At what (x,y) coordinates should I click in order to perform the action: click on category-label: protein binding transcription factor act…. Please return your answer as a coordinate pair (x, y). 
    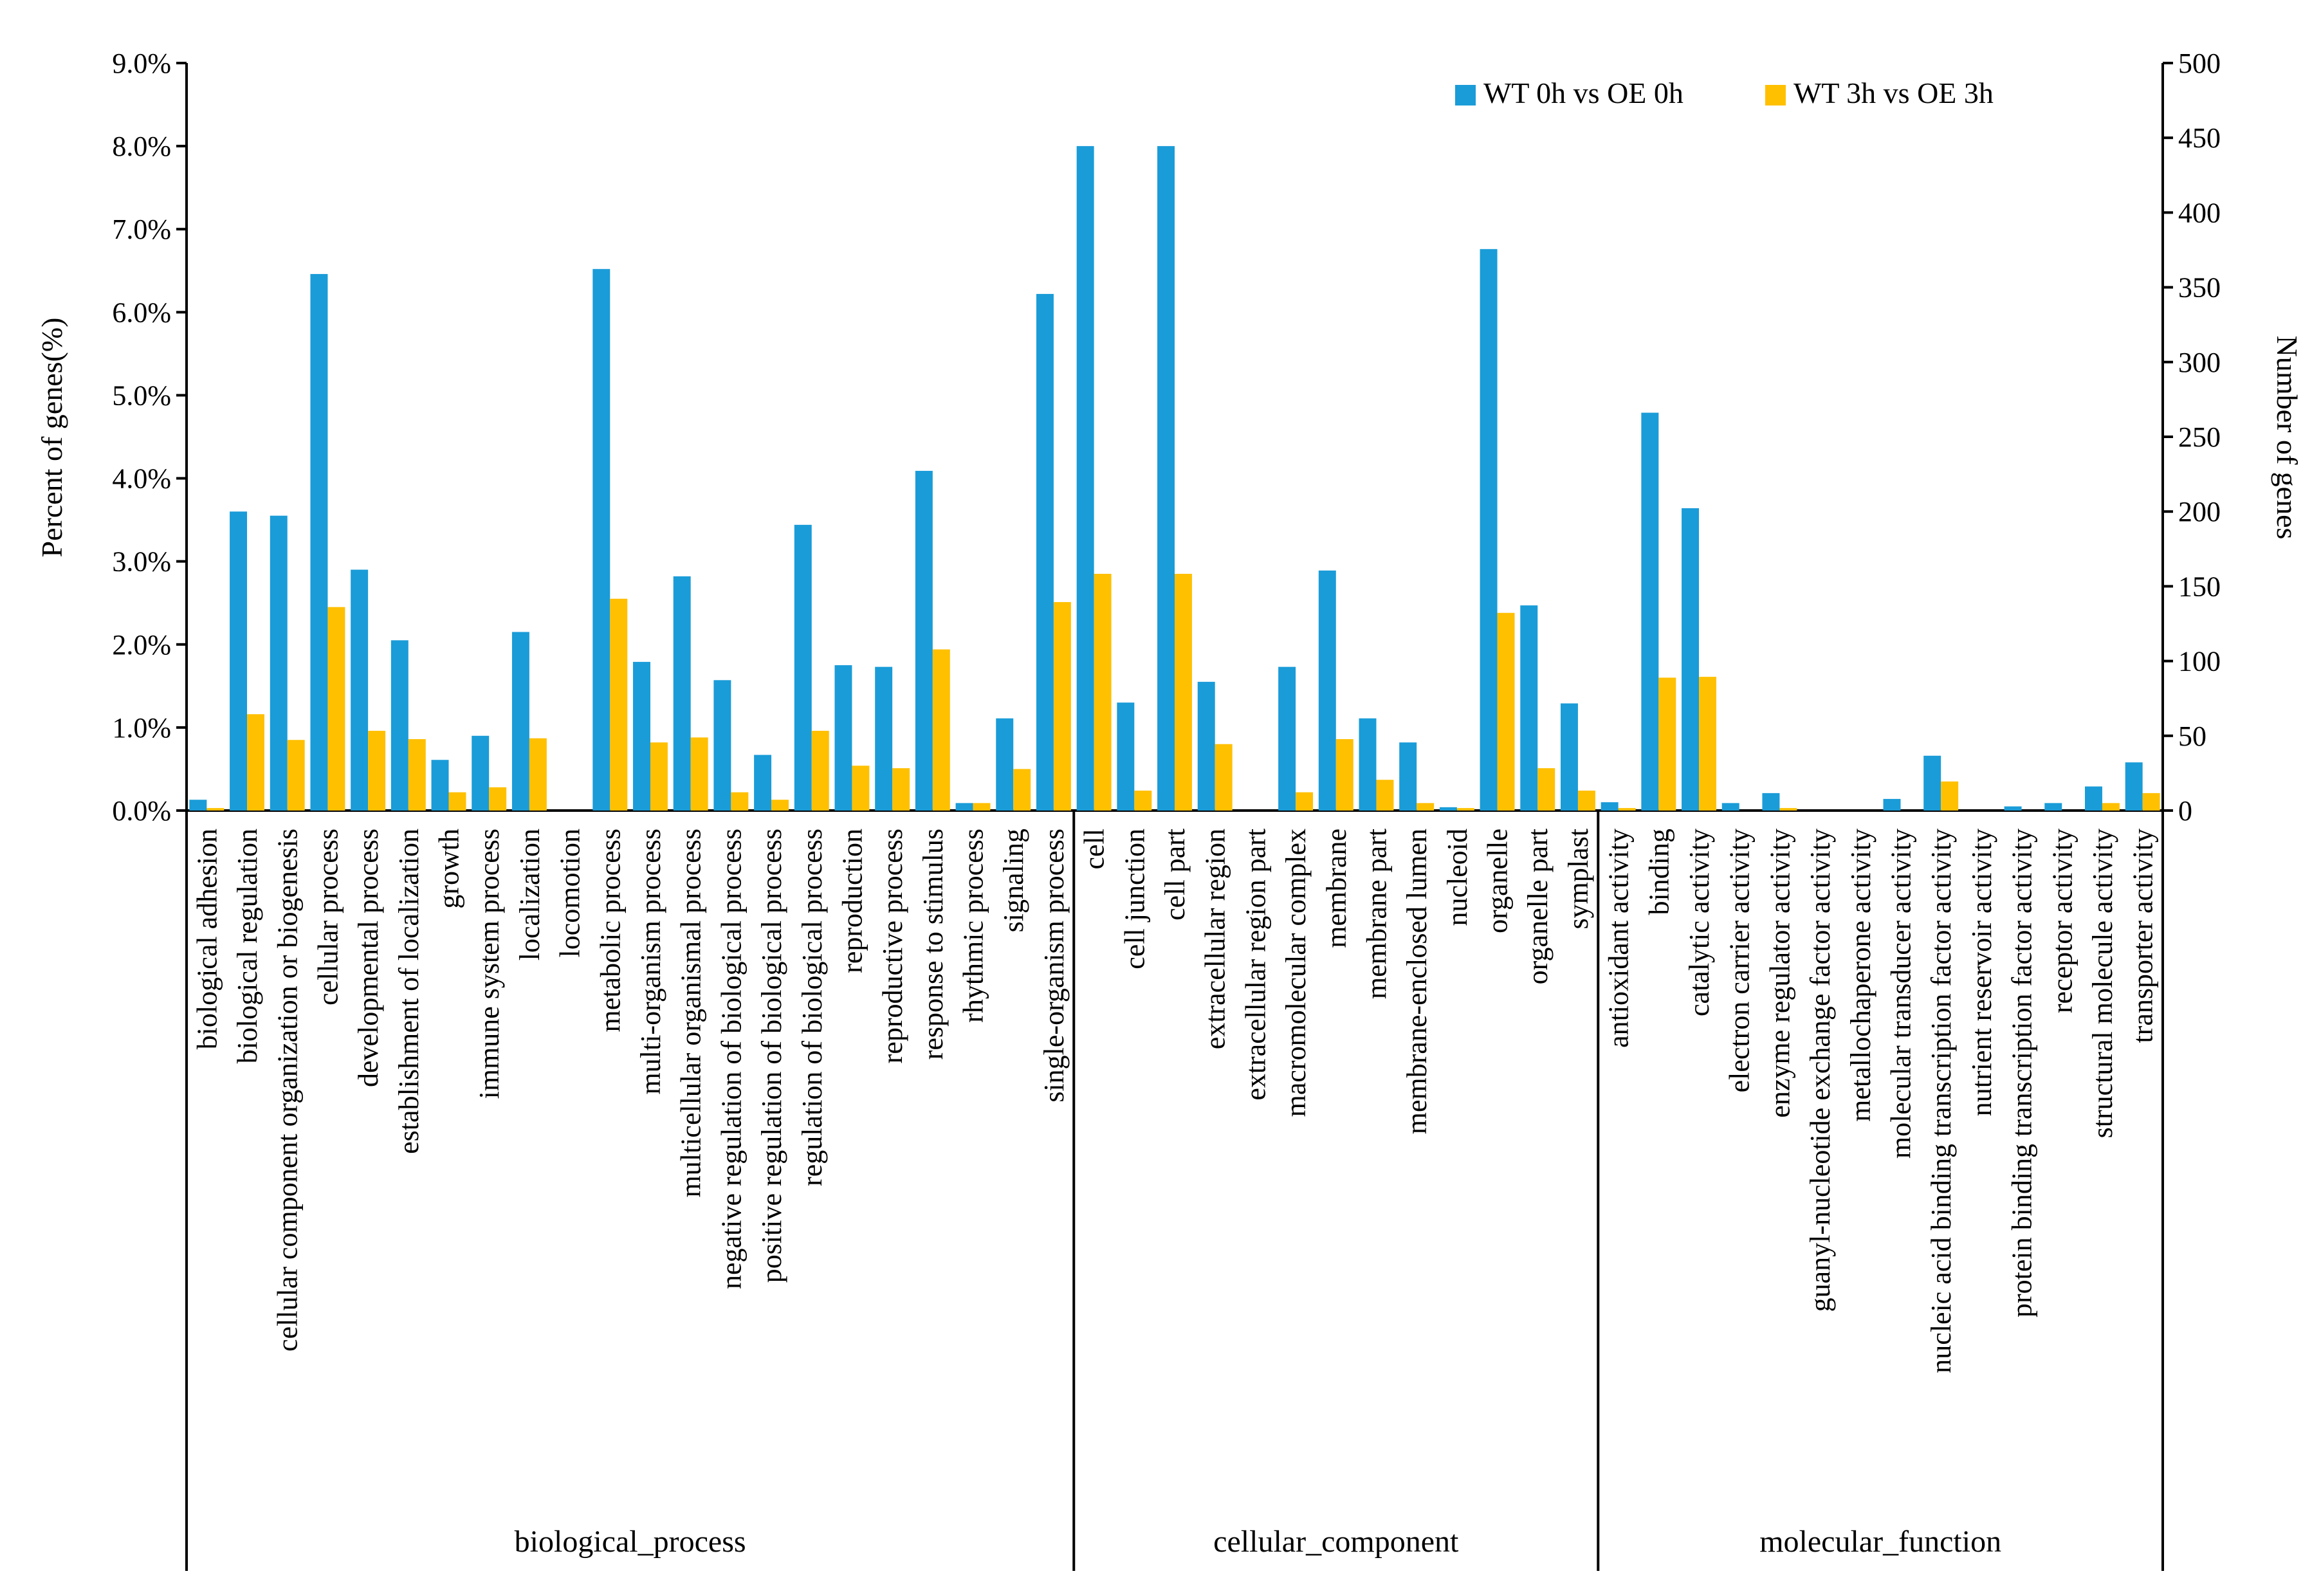
    Looking at the image, I should click on (2022, 1073).